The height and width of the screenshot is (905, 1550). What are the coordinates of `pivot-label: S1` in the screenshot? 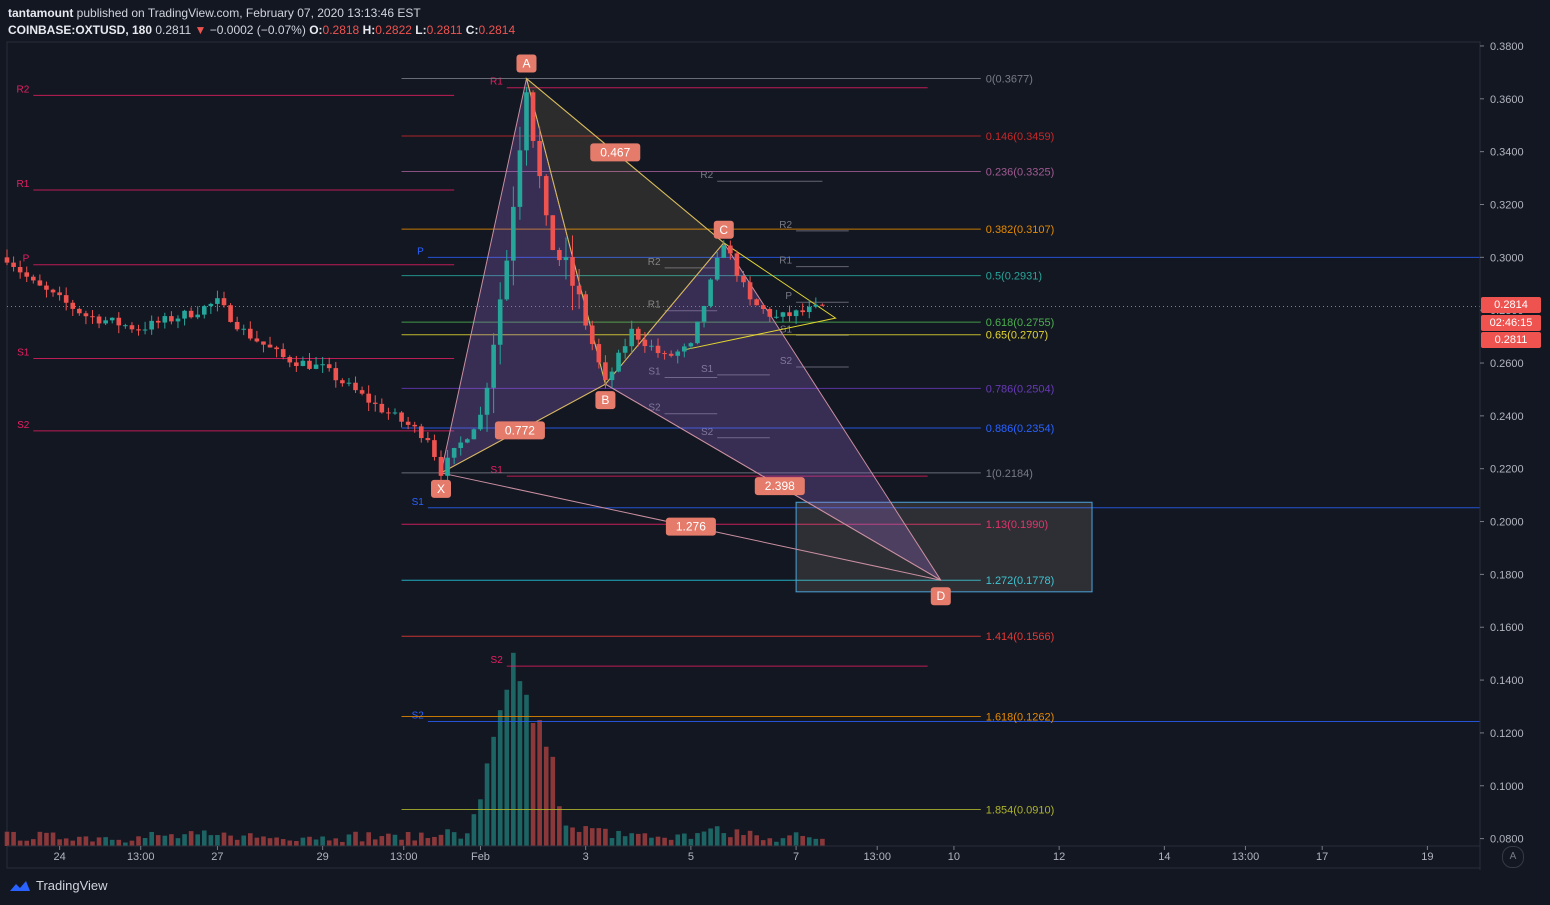 It's located at (497, 470).